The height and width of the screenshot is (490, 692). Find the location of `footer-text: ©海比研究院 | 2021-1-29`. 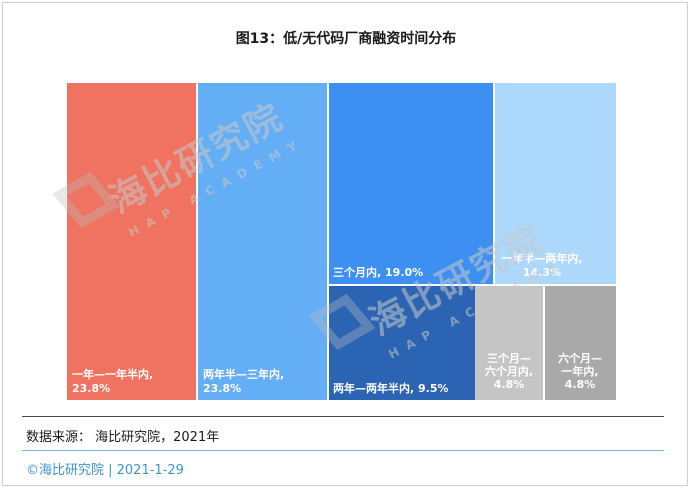

footer-text: ©海比研究院 | 2021-1-29 is located at coordinates (105, 470).